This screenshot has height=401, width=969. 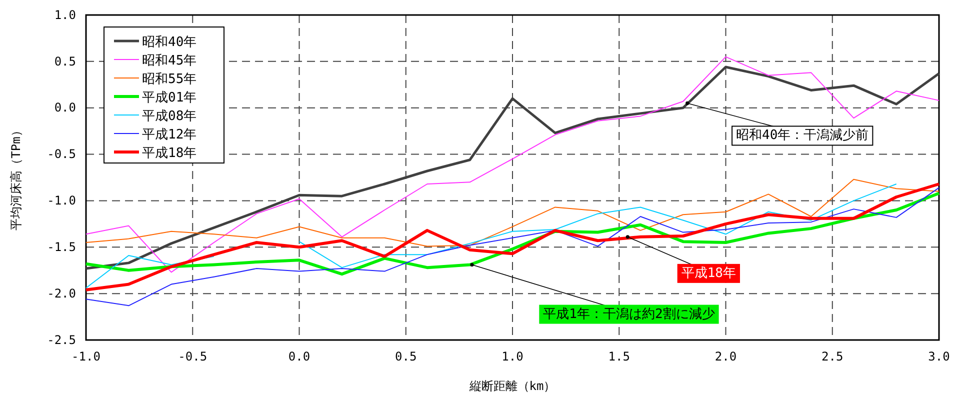 I want to click on x-tick-label: -1.0, so click(x=86, y=357).